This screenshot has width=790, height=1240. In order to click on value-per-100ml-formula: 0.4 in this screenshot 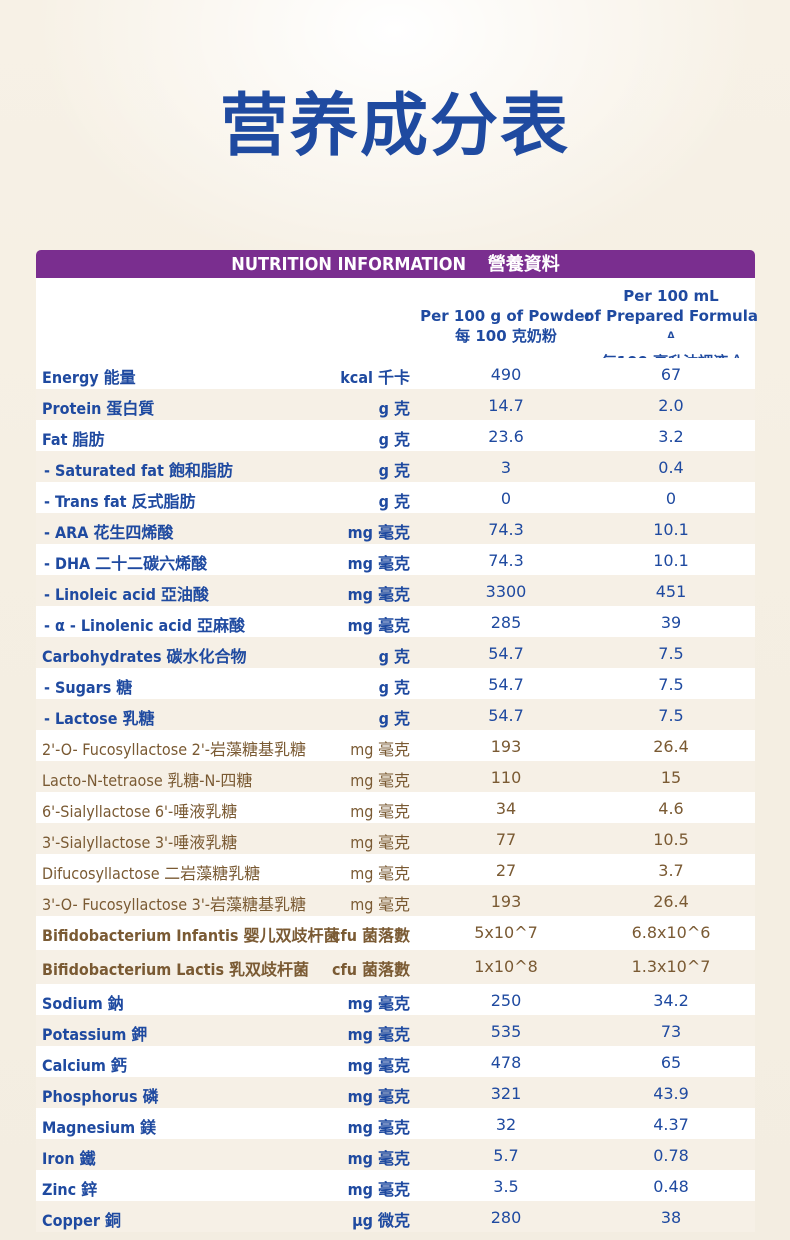, I will do `click(671, 467)`.